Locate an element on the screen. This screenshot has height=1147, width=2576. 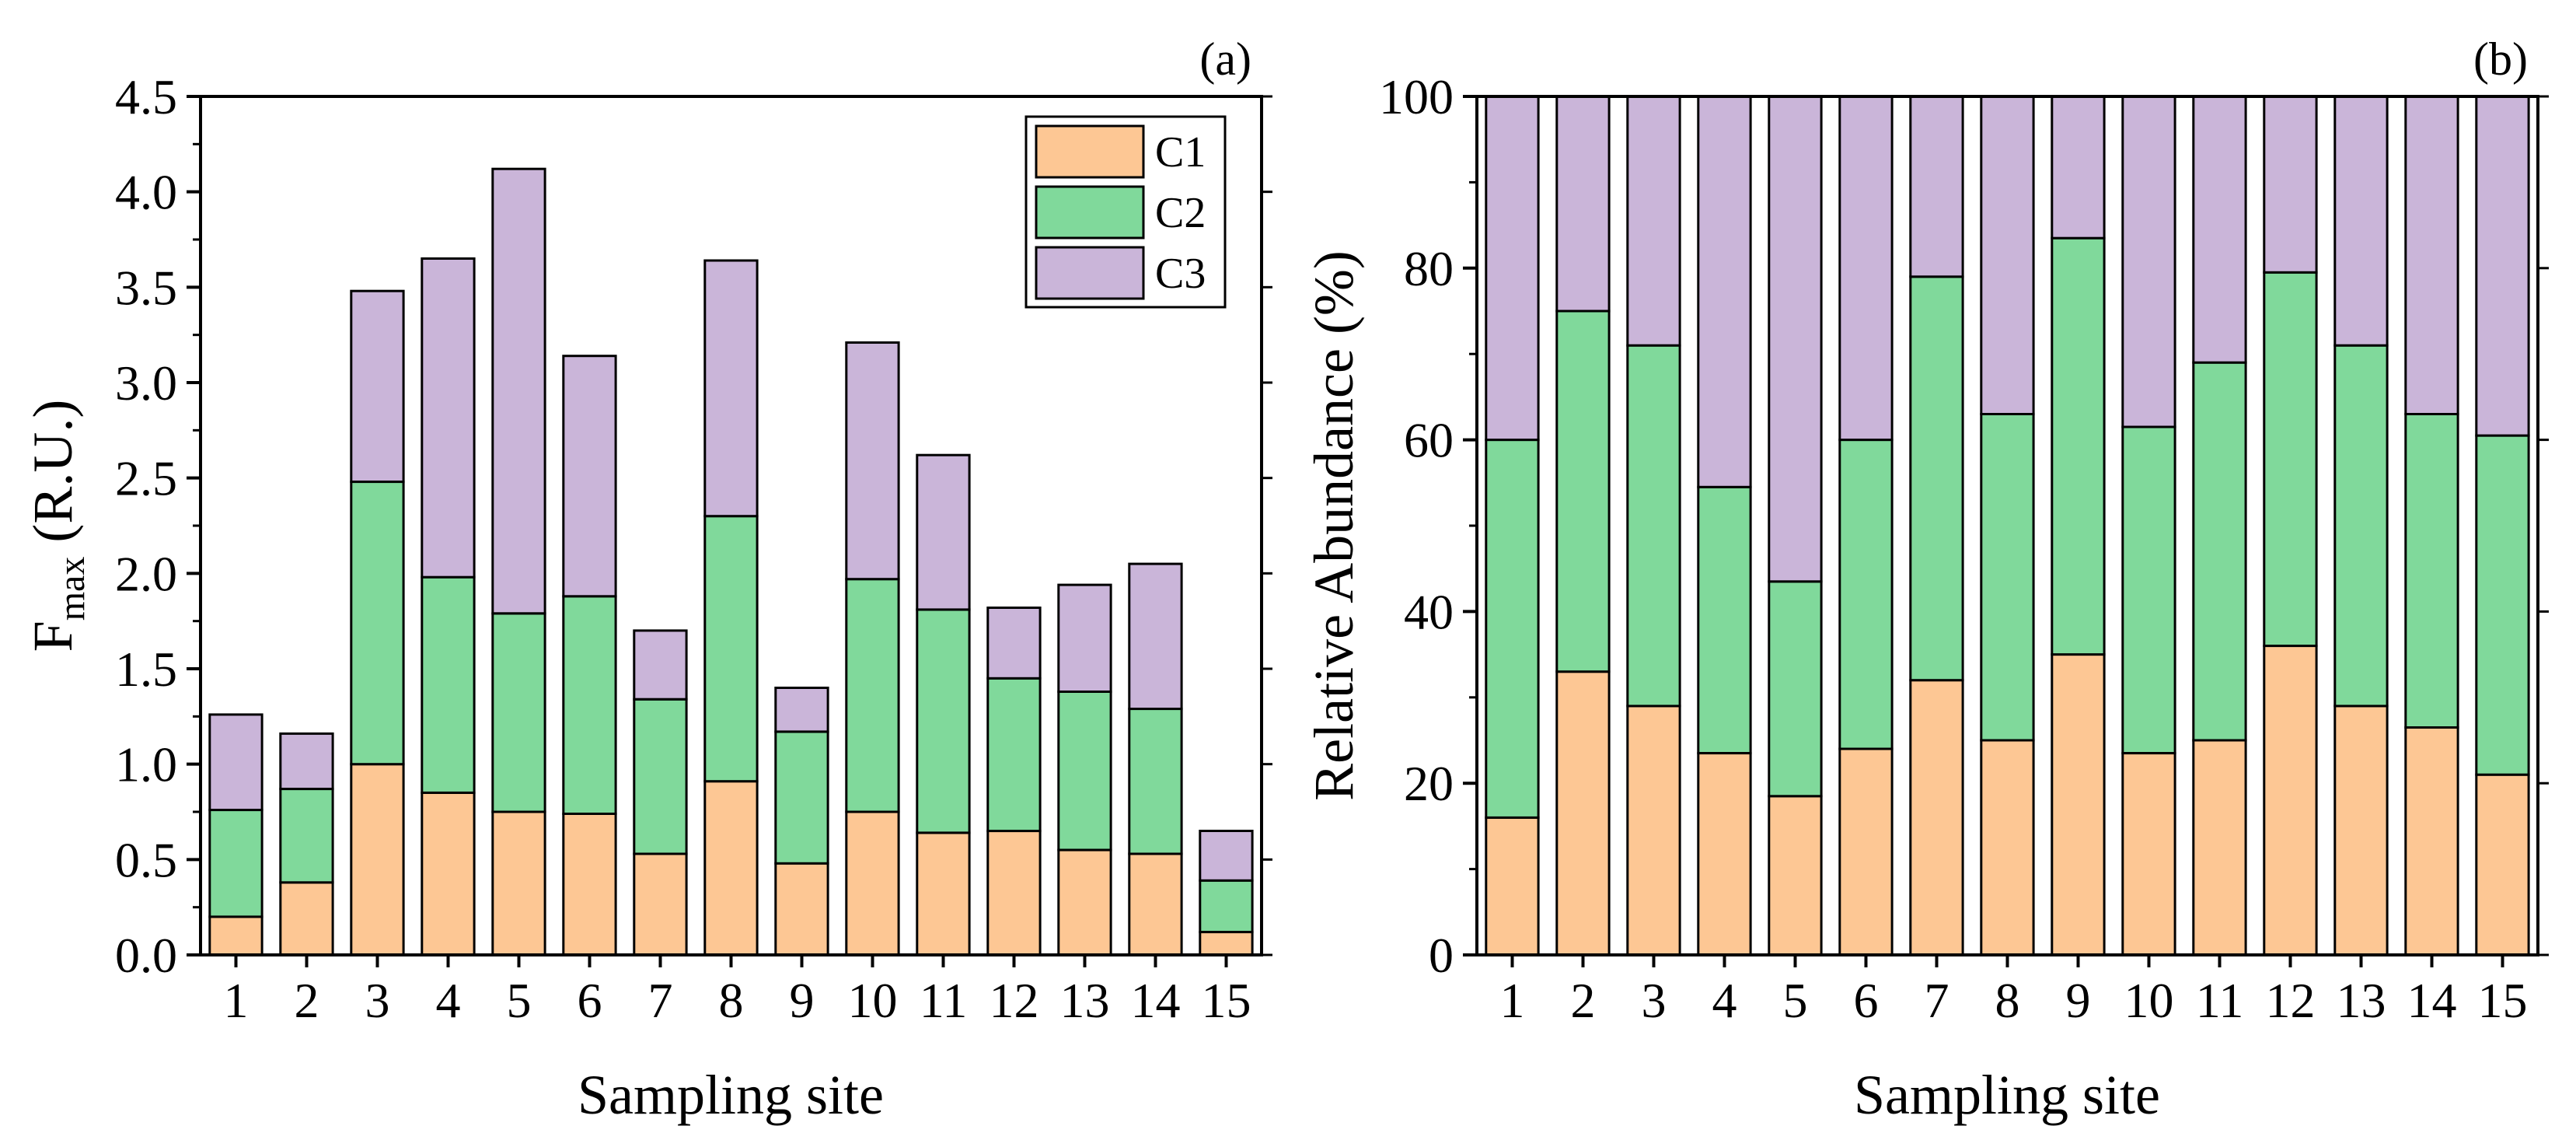
panel-b-x-tick-label: 7 is located at coordinates (1937, 1000).